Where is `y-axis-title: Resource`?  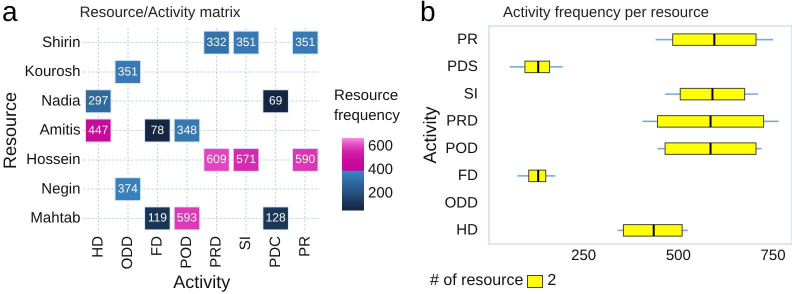
y-axis-title: Resource is located at coordinates (10, 131).